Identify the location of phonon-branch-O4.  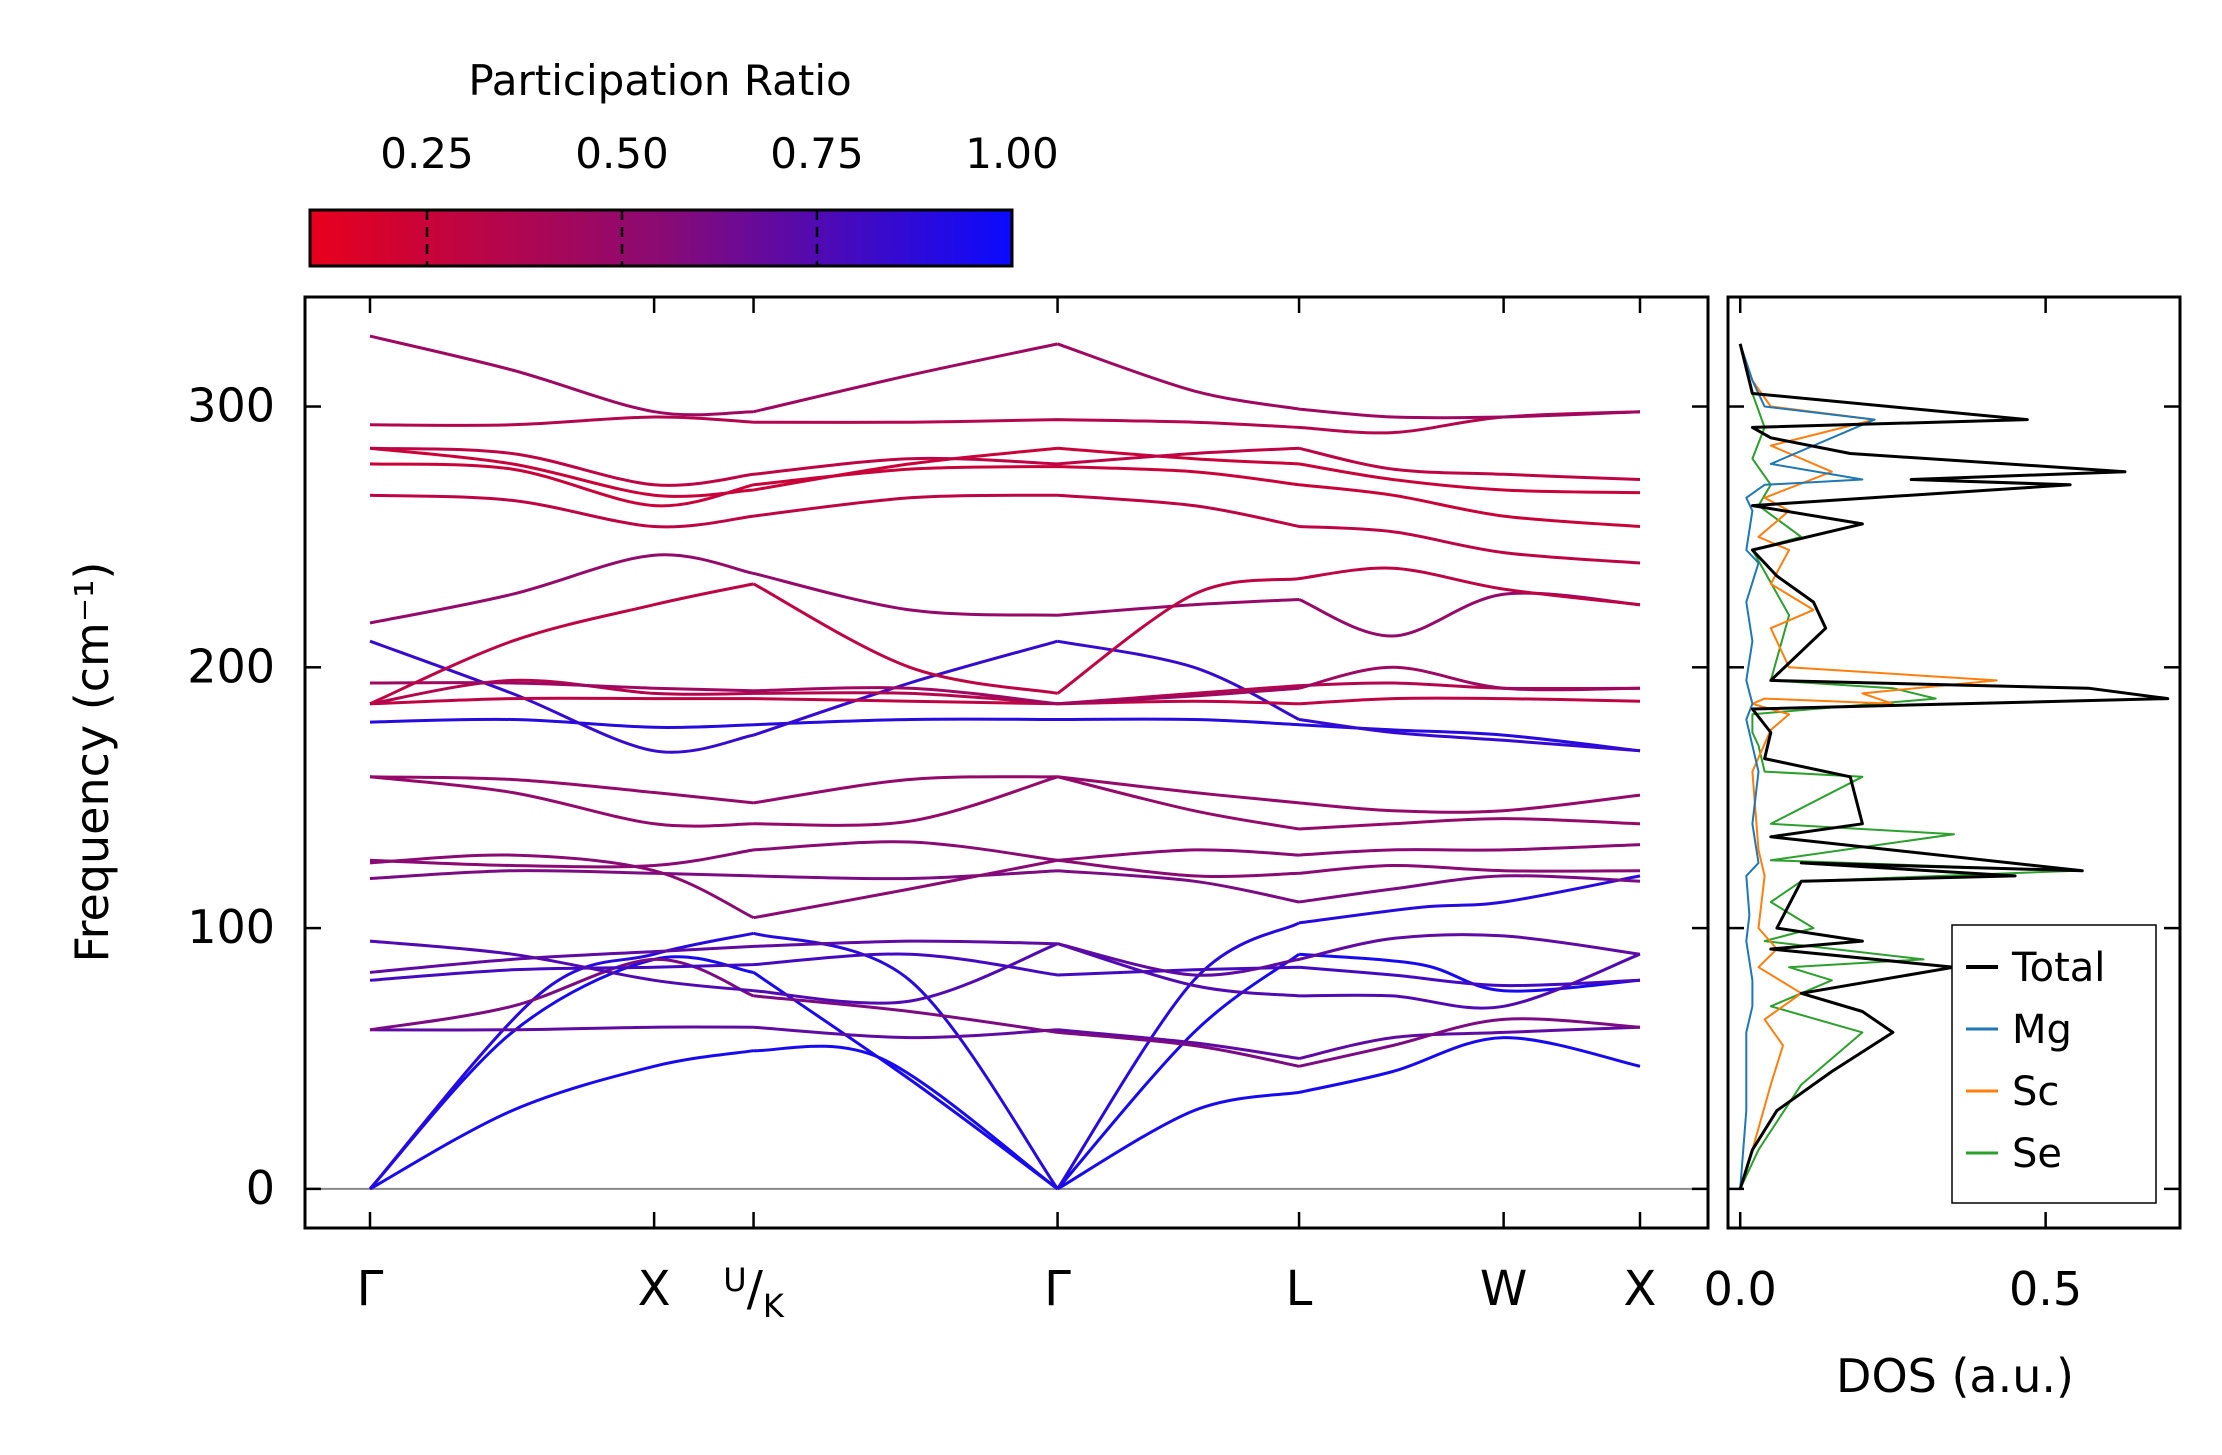
(1005, 974).